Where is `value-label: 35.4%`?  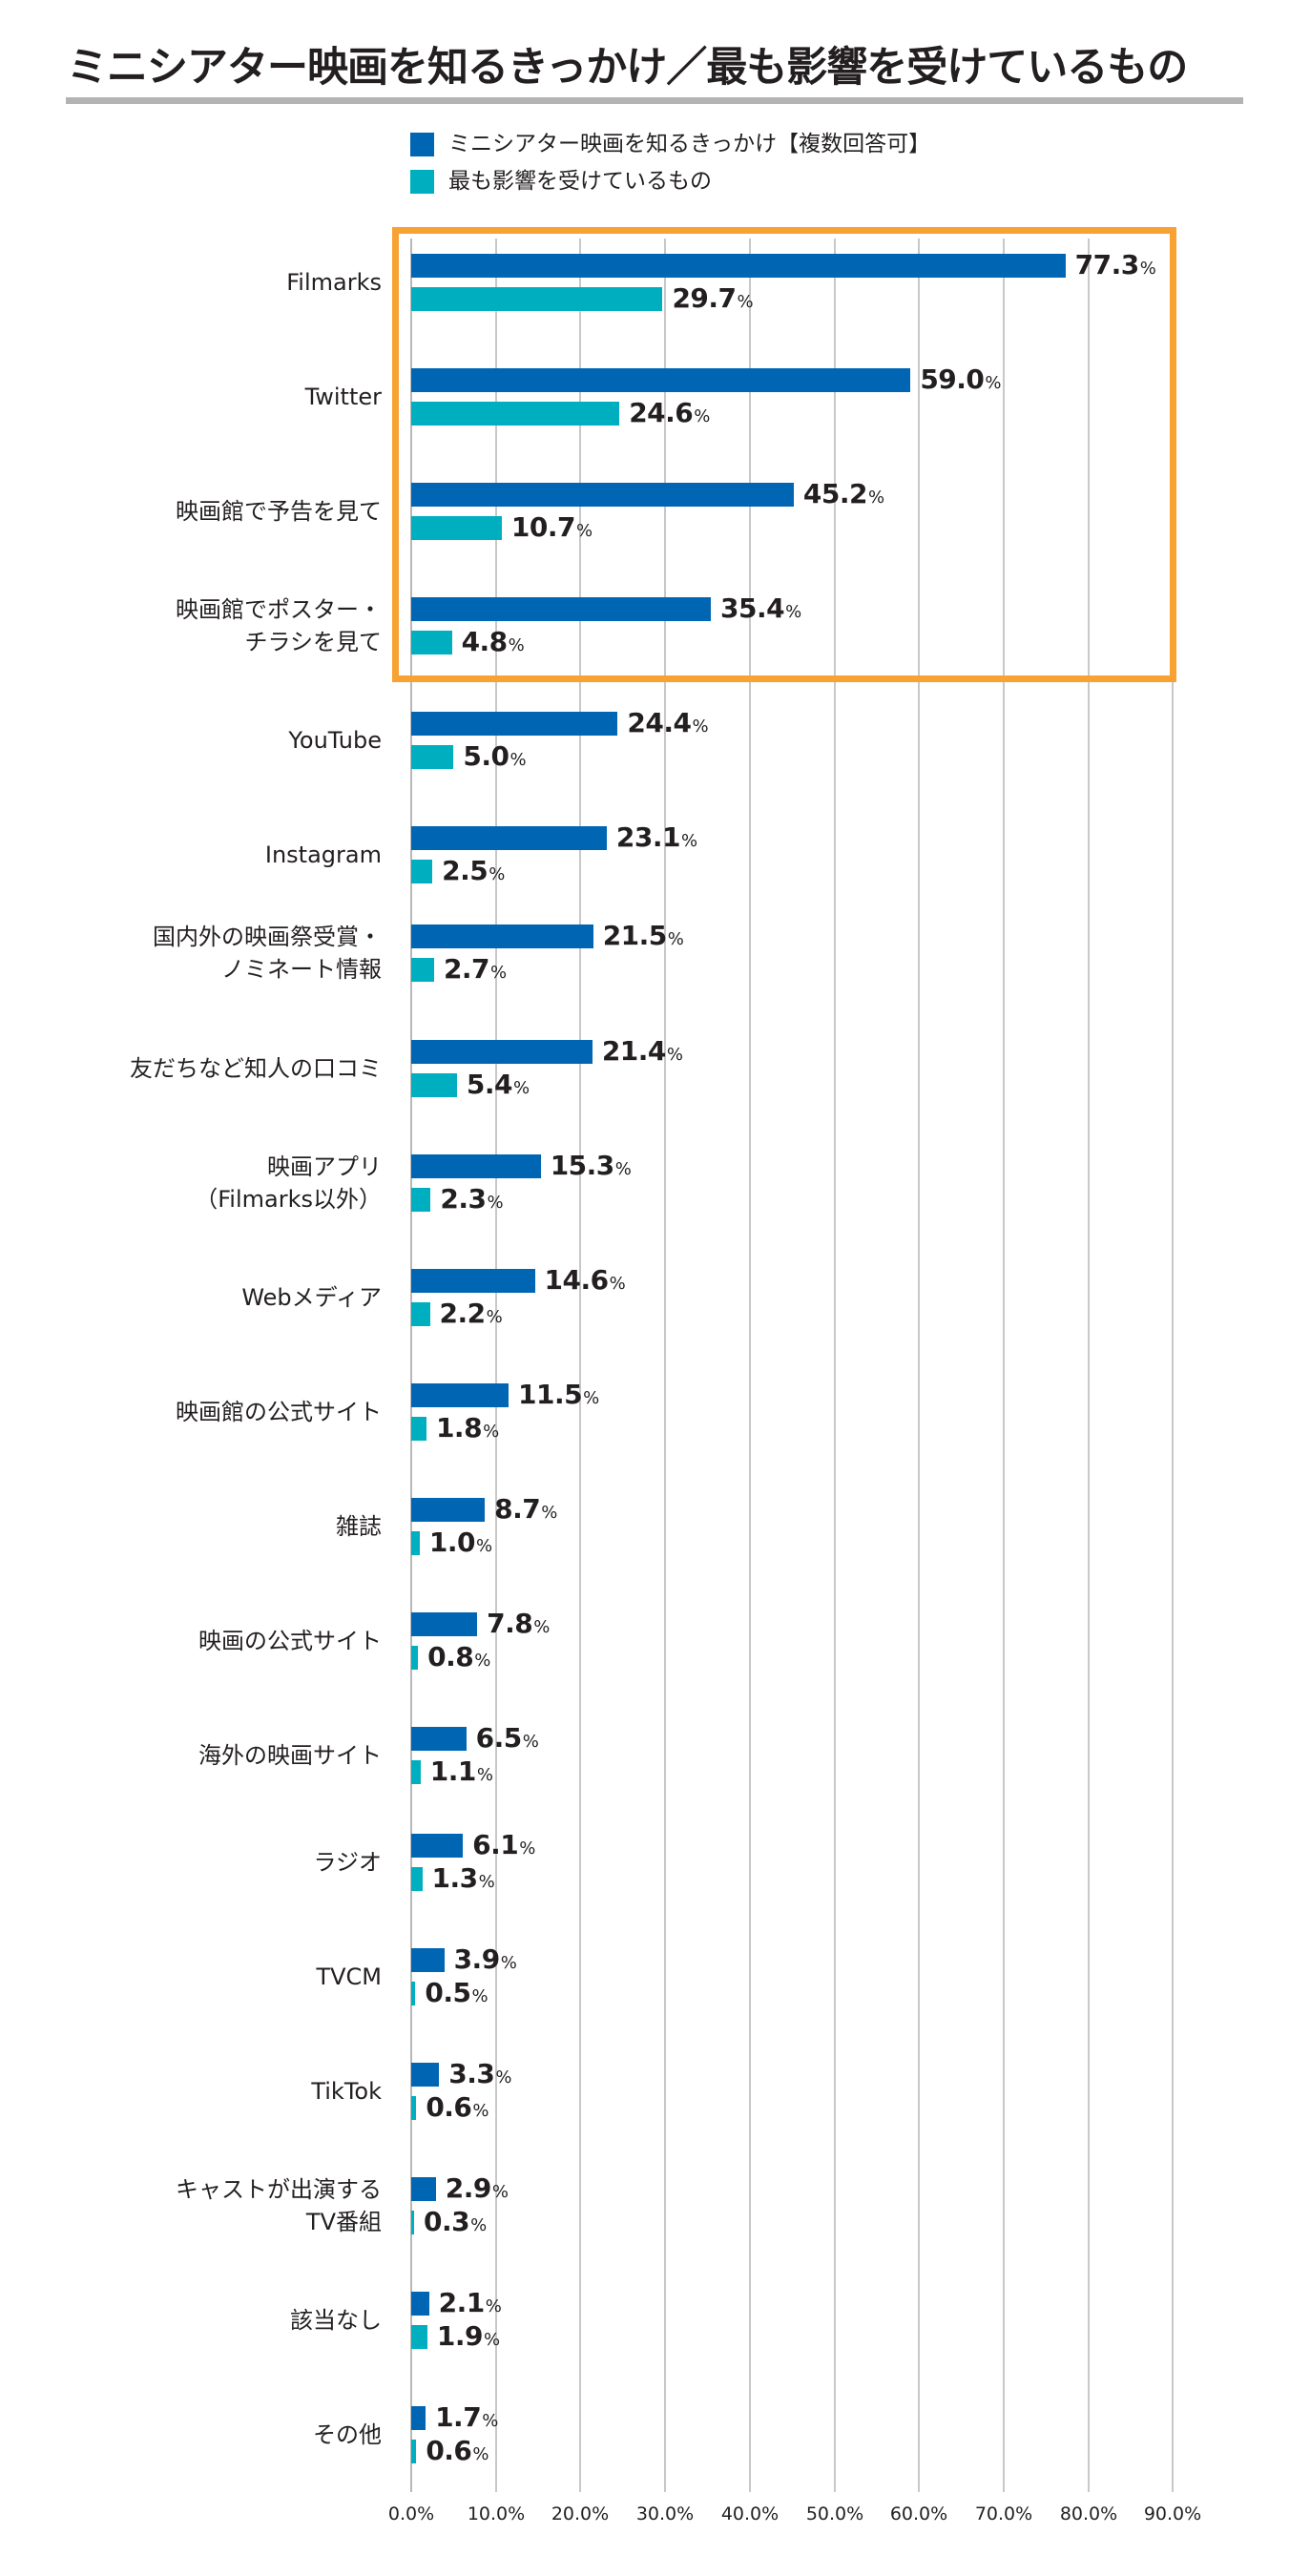
value-label: 35.4% is located at coordinates (760, 609).